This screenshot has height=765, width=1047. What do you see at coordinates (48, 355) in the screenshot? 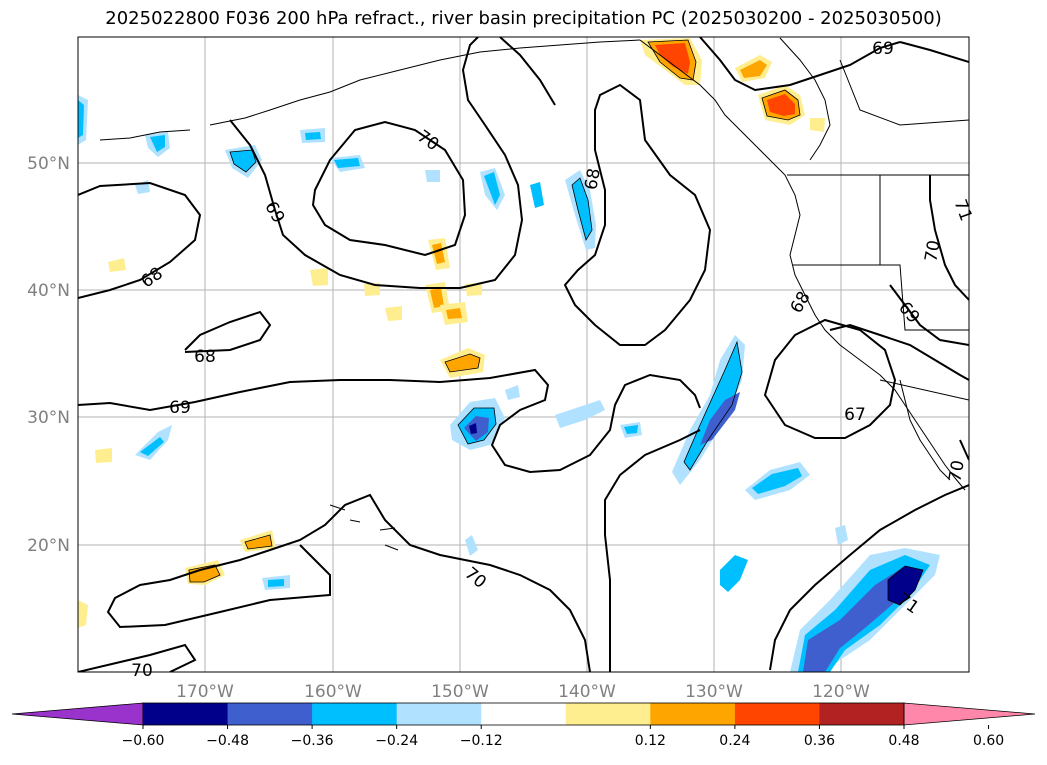
I see `latitude-labels: 50°N 40°N 30°N 20°N` at bounding box center [48, 355].